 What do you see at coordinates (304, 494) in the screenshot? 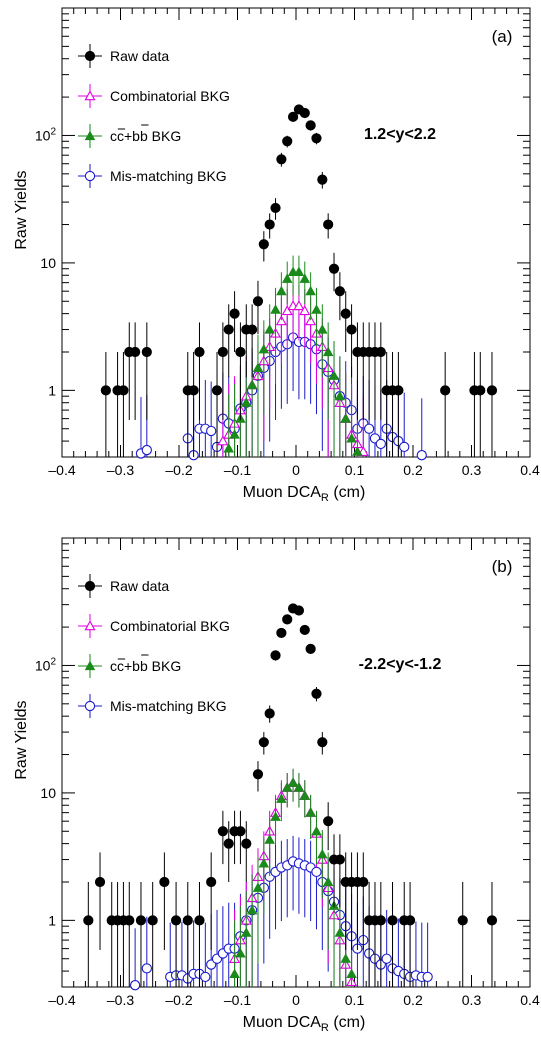
I see `x-axis-label: Muon DCAR (cm)` at bounding box center [304, 494].